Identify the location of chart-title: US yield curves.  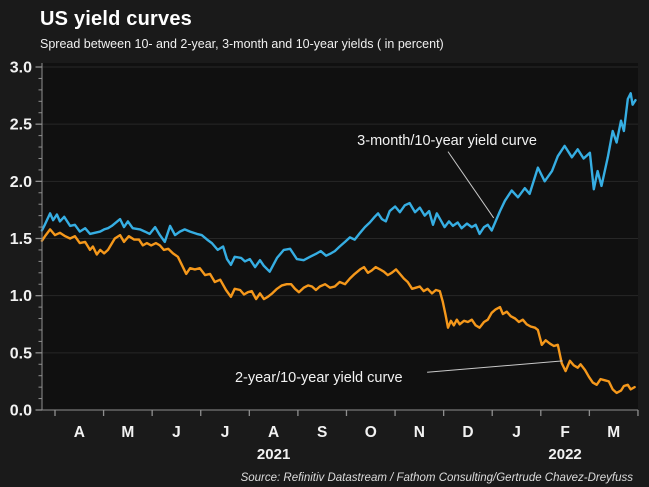
(116, 19).